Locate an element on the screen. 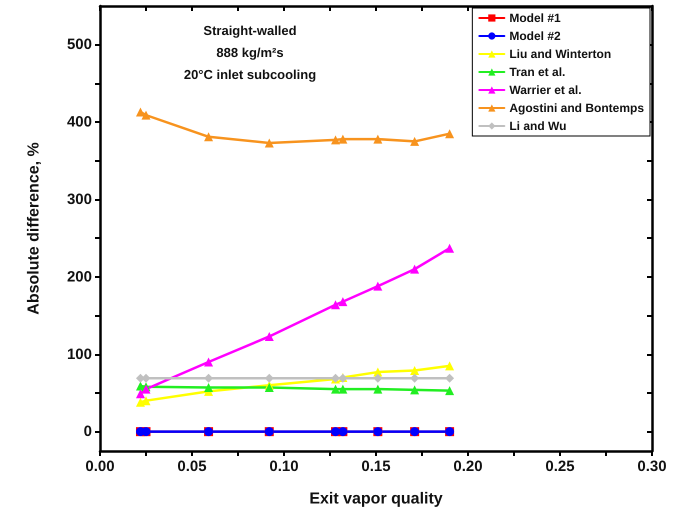  legend-label: Tran et al. is located at coordinates (537, 72).